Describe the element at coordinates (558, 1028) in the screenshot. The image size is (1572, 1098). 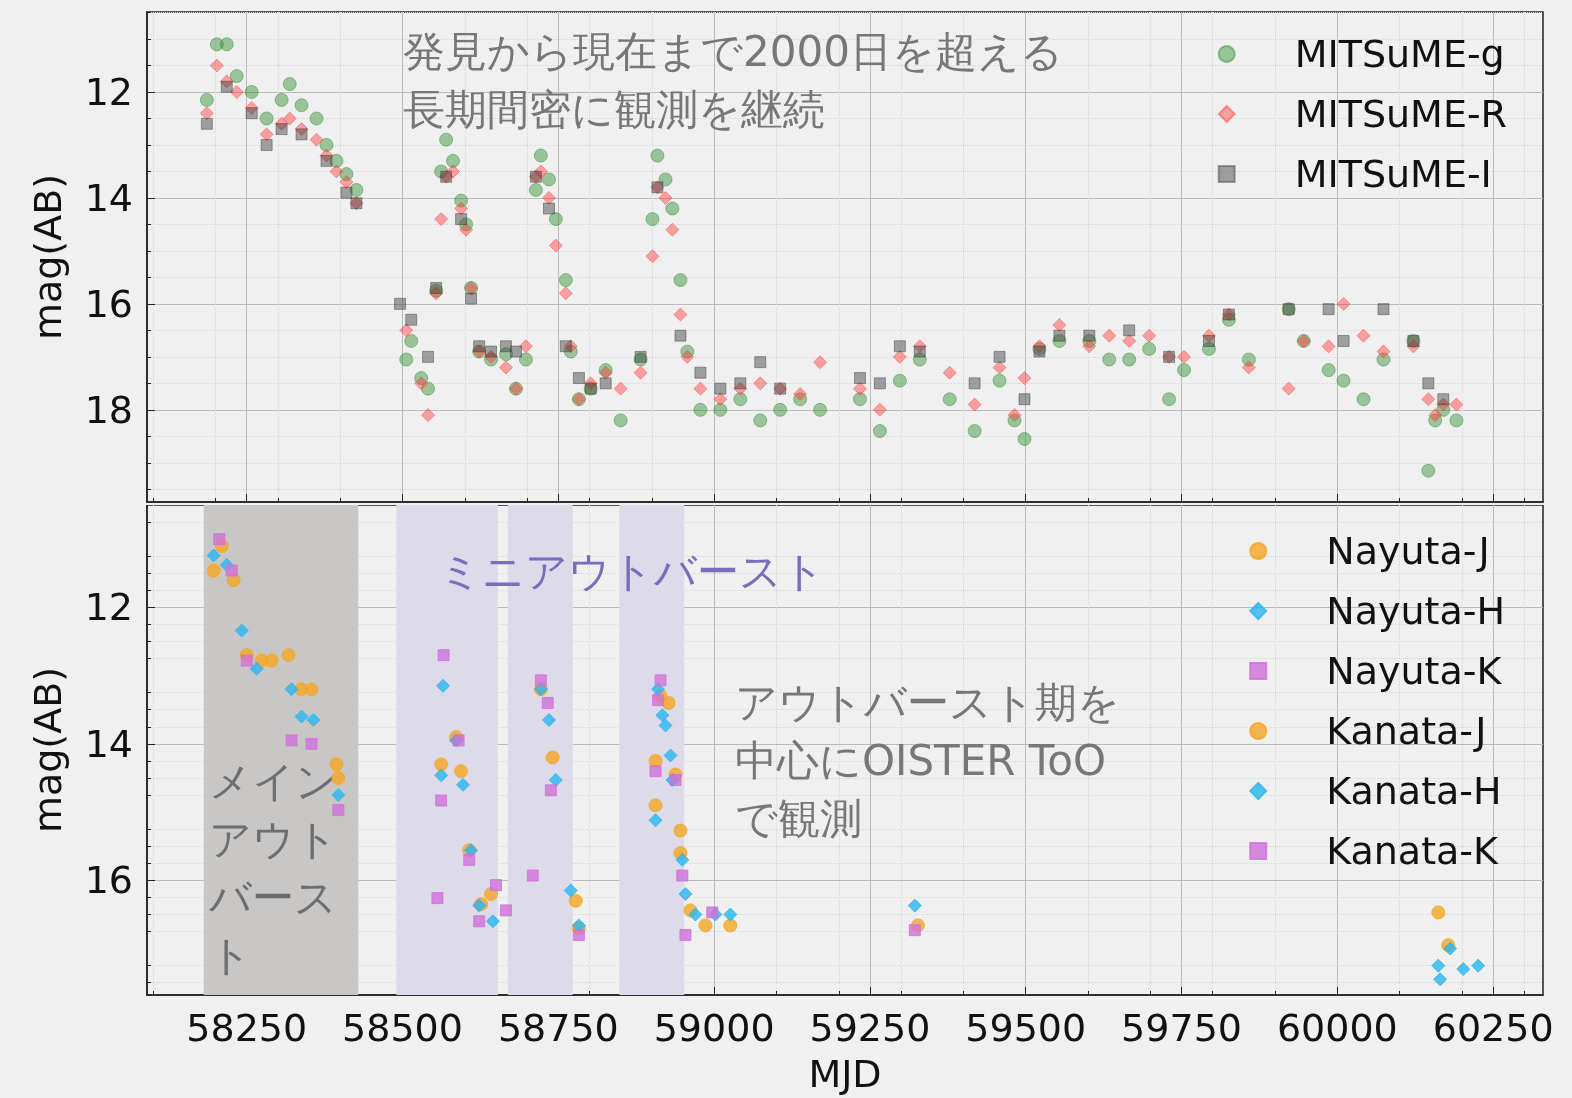
I see `x-tick-label: 58750` at that location.